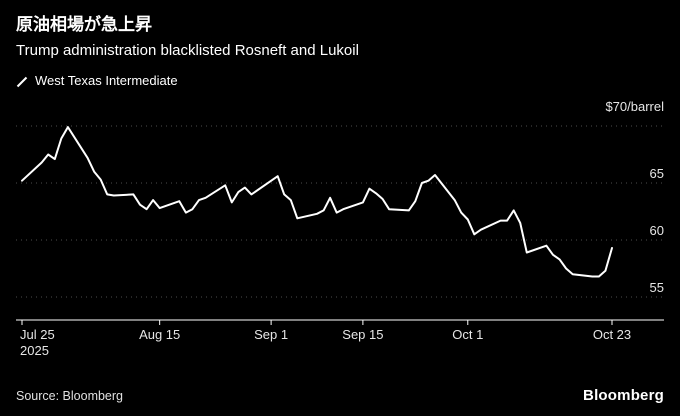  I want to click on x-tick-label: Aug 15, so click(159, 334).